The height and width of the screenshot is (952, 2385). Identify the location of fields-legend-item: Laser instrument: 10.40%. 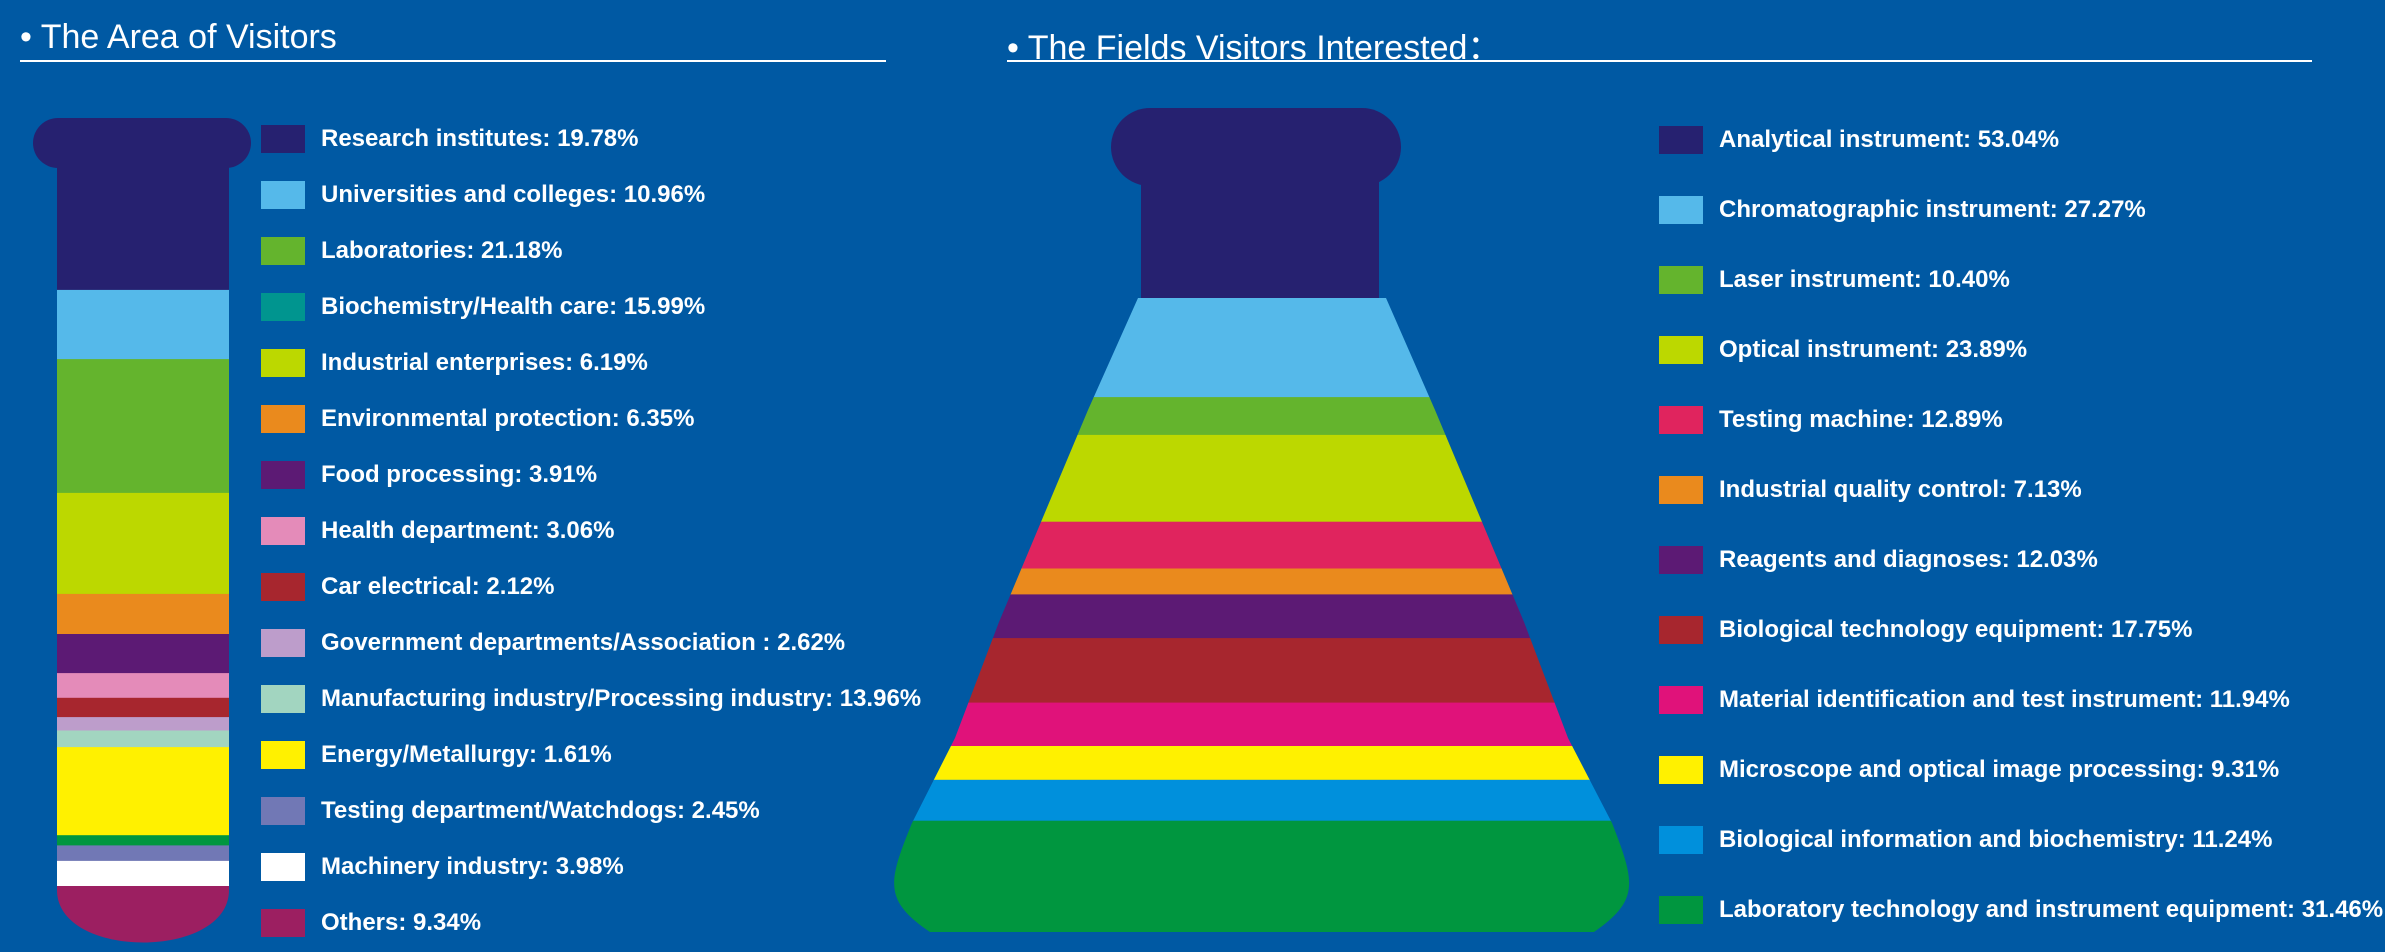
(1834, 280).